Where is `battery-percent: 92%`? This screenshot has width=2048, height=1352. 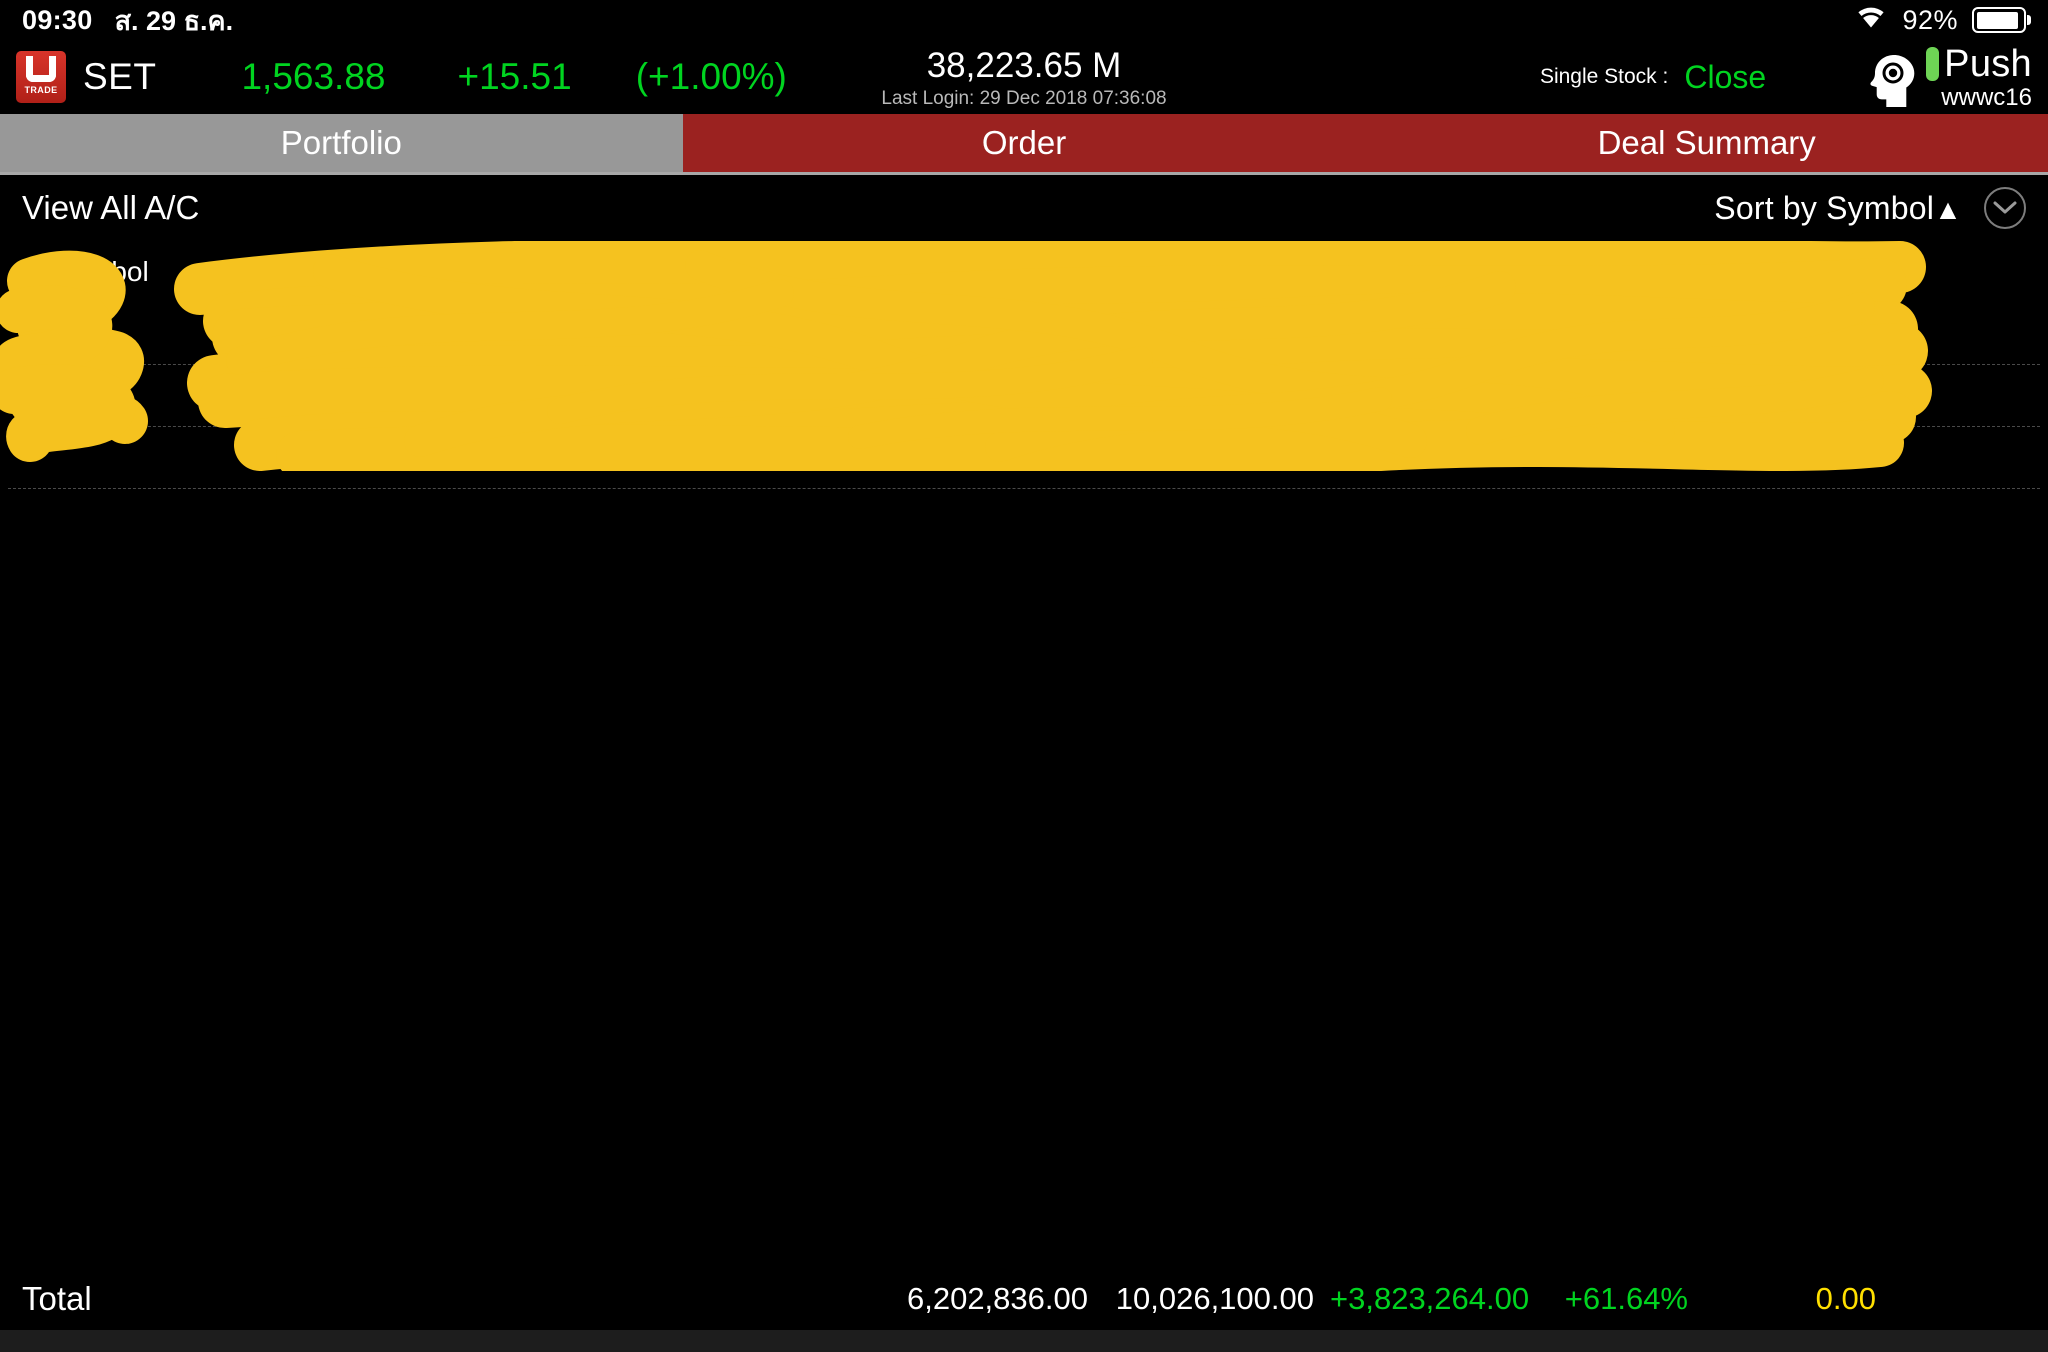
battery-percent: 92% is located at coordinates (1930, 19).